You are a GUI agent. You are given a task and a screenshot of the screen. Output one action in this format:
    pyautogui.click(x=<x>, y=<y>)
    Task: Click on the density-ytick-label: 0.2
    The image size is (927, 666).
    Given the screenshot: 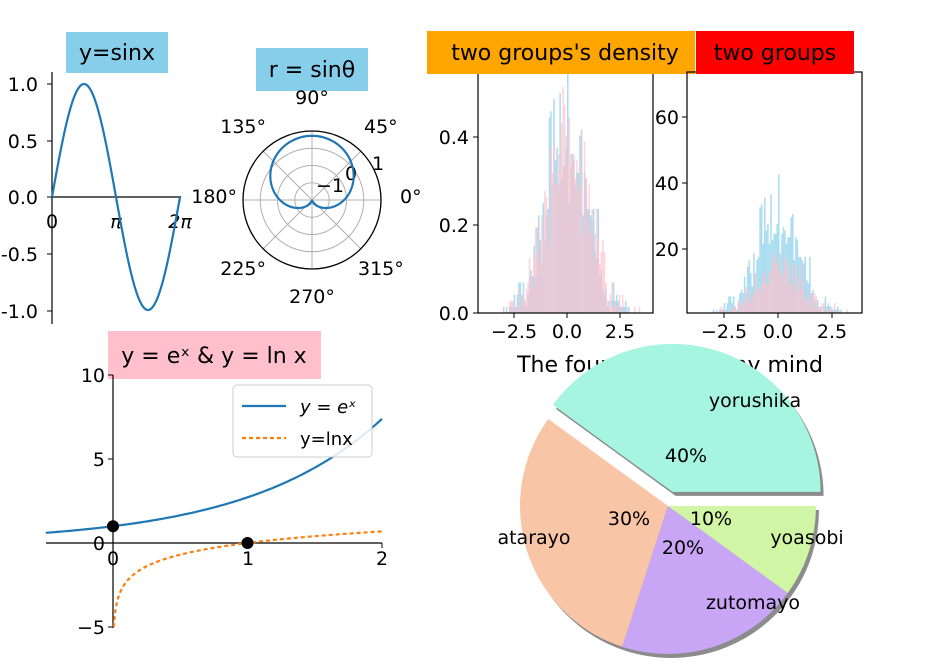 What is the action you would take?
    pyautogui.click(x=454, y=226)
    